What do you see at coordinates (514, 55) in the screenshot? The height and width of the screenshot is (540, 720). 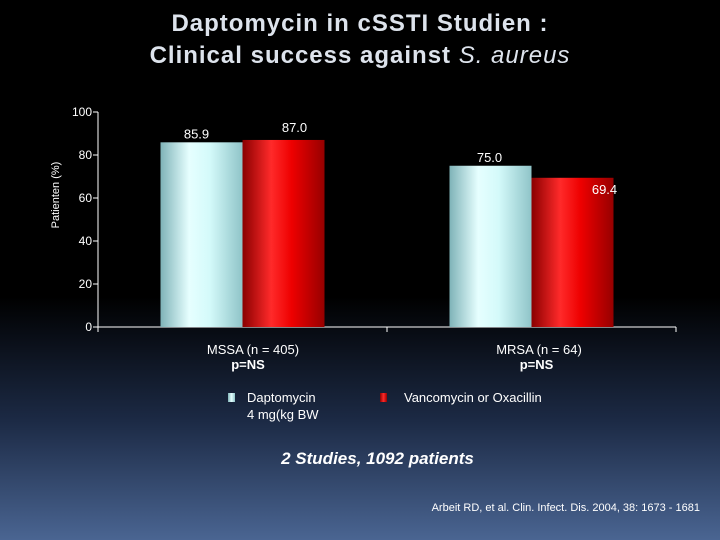 I see `title-species: S. aureus` at bounding box center [514, 55].